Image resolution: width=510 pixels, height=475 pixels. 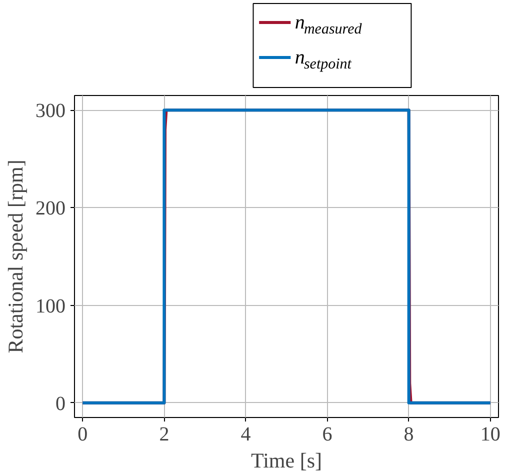 What do you see at coordinates (61, 403) in the screenshot?
I see `y-tick-label: 0` at bounding box center [61, 403].